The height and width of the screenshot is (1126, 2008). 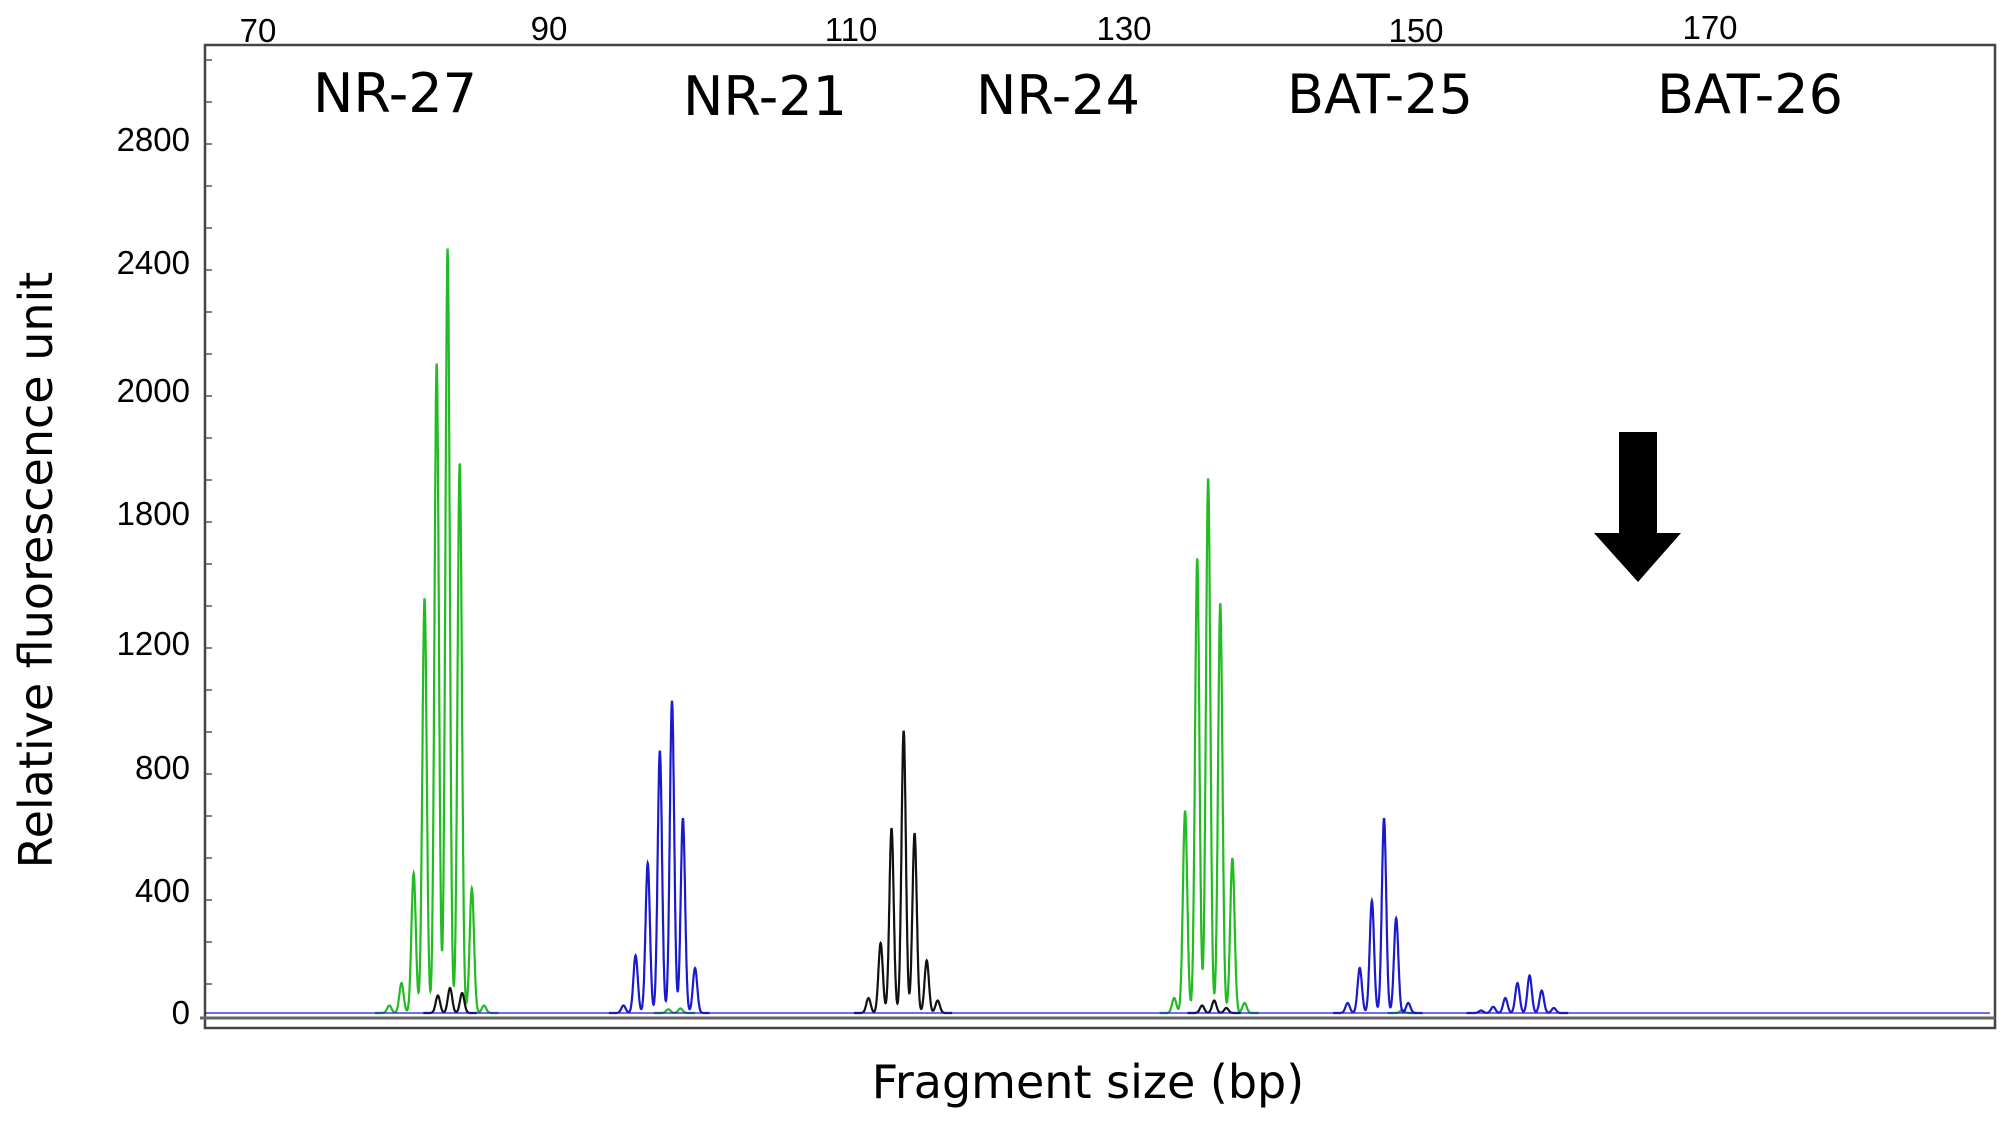 What do you see at coordinates (1415, 30) in the screenshot?
I see `x-tick-label: 150` at bounding box center [1415, 30].